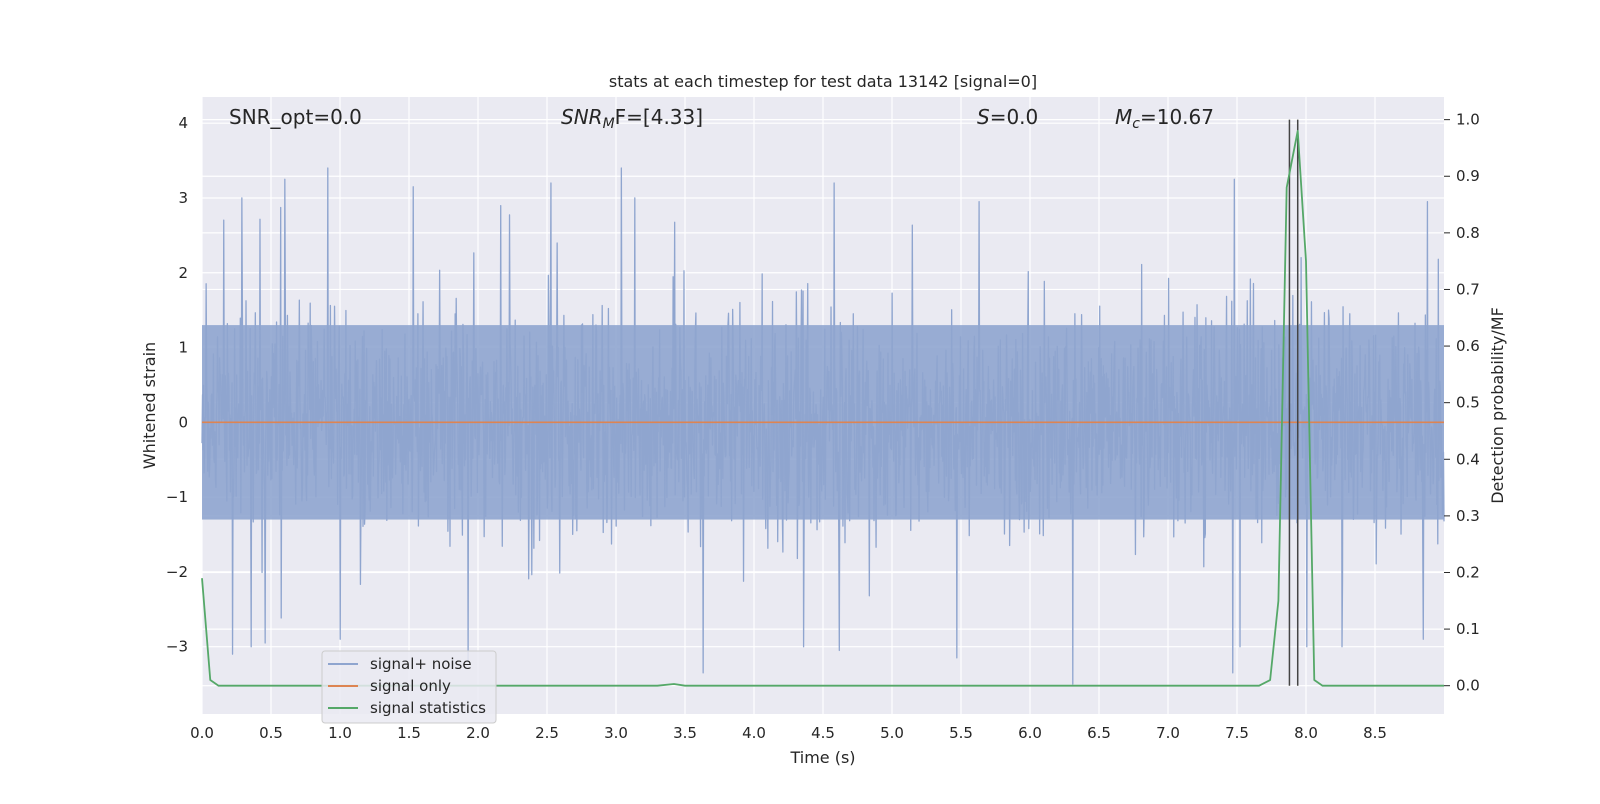  I want to click on annotation-snr-opt: SNR_opt=0.0, so click(295, 117).